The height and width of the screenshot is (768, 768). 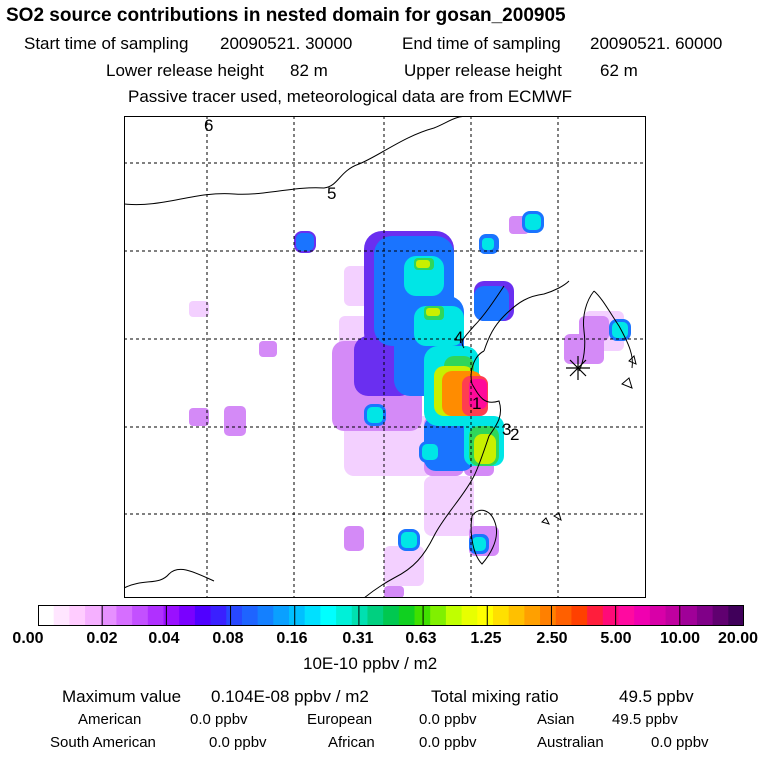 What do you see at coordinates (570, 742) in the screenshot?
I see `region-name: Australian` at bounding box center [570, 742].